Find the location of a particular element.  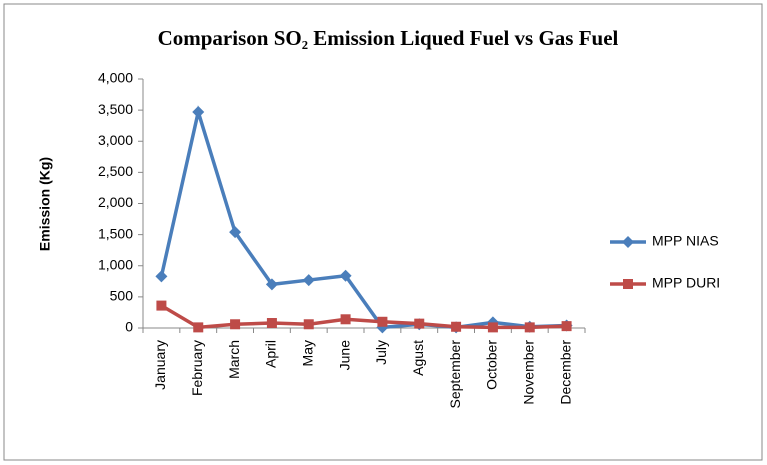

x-tick-label: October is located at coordinates (492, 365).